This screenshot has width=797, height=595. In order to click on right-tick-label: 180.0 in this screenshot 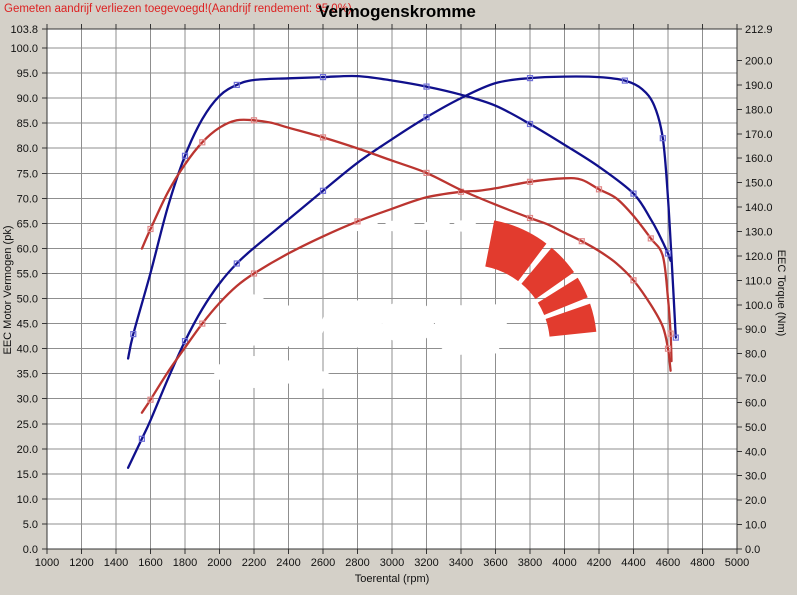, I will do `click(759, 110)`.